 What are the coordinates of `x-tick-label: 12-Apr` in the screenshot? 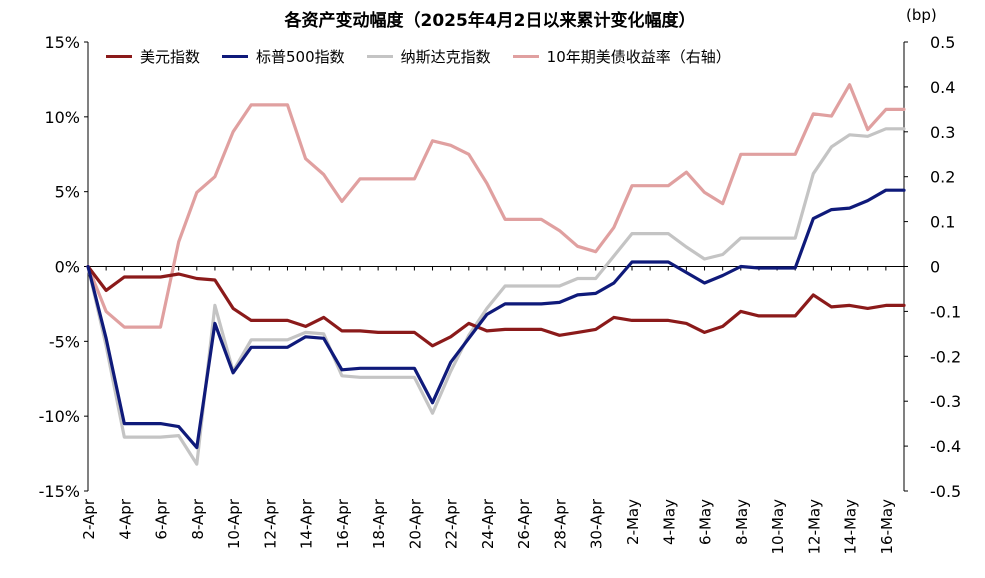 It's located at (270, 523).